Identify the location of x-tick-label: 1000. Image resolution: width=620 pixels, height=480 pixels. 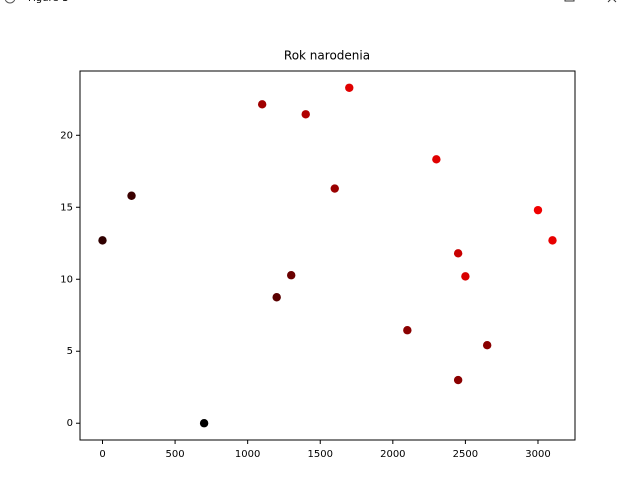
(247, 454).